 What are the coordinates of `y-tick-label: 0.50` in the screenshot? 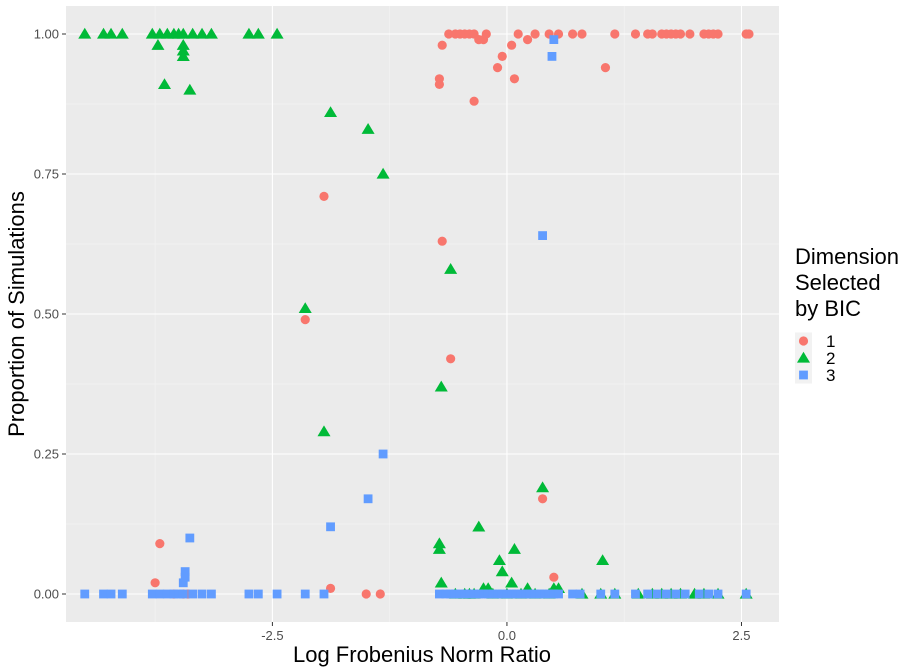 It's located at (46, 314).